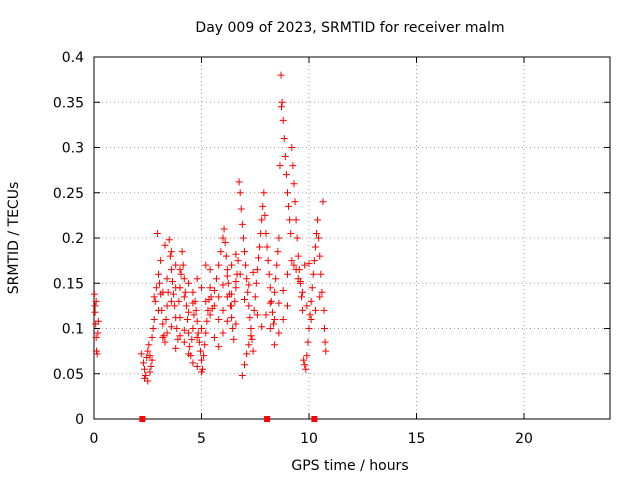 Image resolution: width=640 pixels, height=480 pixels. Describe the element at coordinates (314, 419) in the screenshot. I see `zero-marker` at that location.